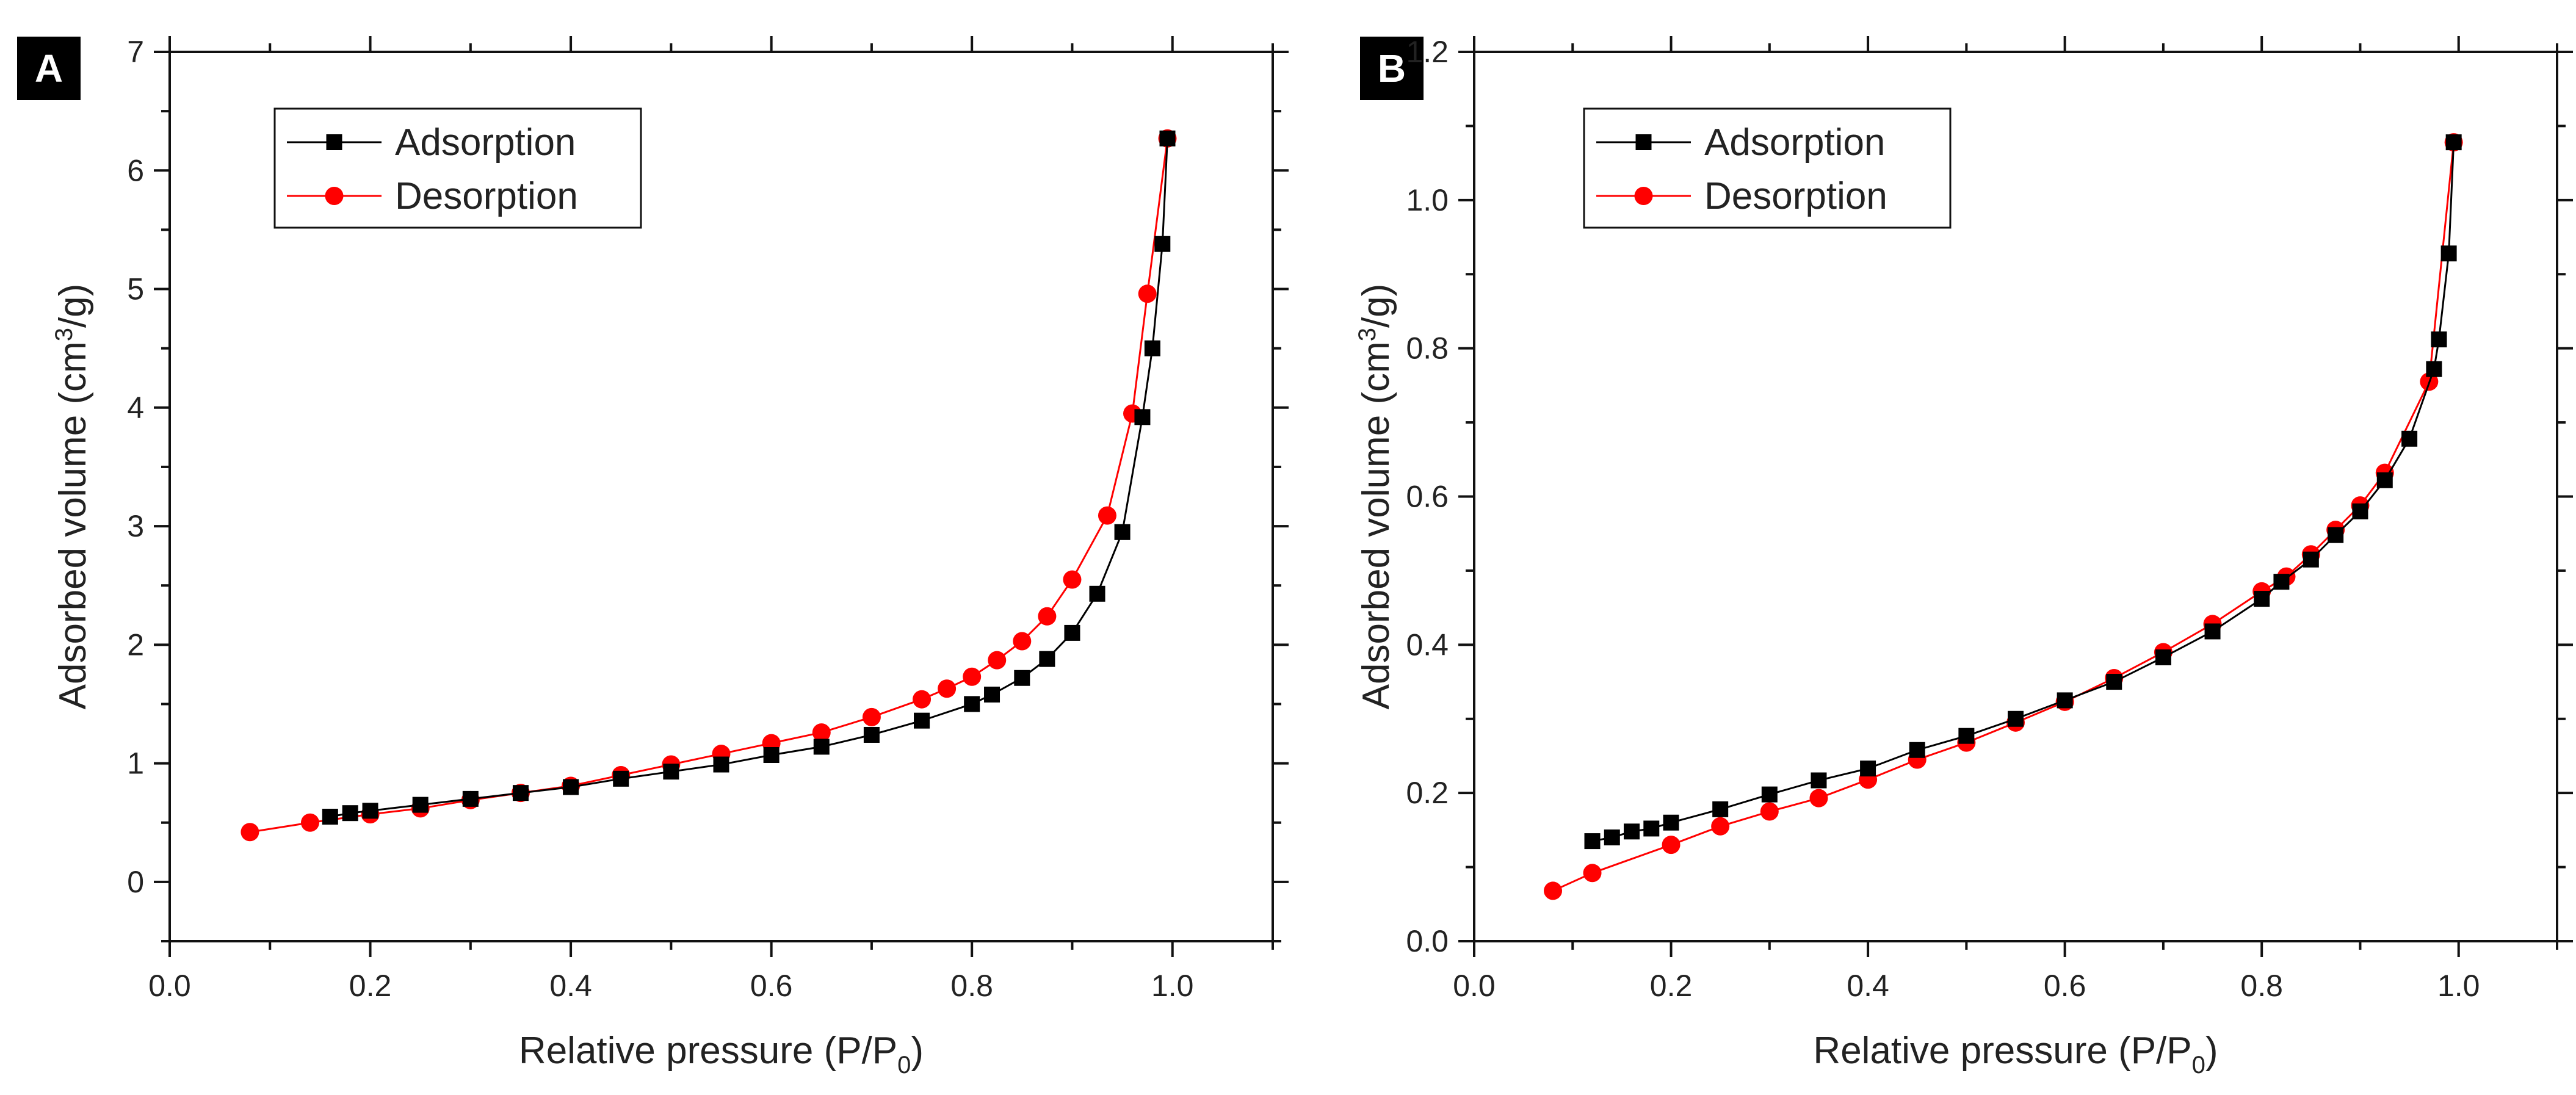  Describe the element at coordinates (135, 882) in the screenshot. I see `y-tick-label: 0` at that location.